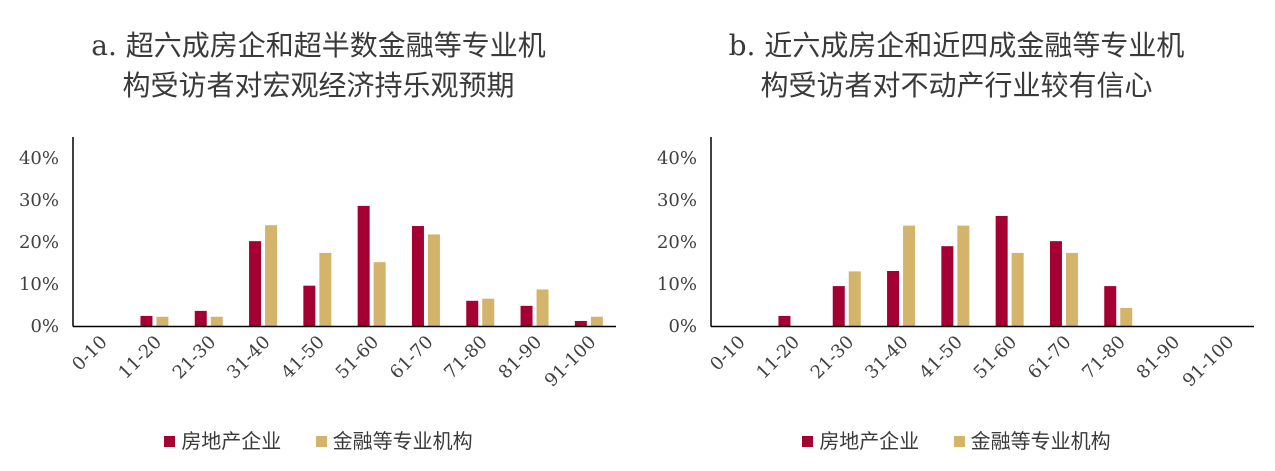 This screenshot has width=1275, height=471. What do you see at coordinates (318, 85) in the screenshot?
I see `chart-title-line-2: 构受访者对宏观经济持乐观预期` at bounding box center [318, 85].